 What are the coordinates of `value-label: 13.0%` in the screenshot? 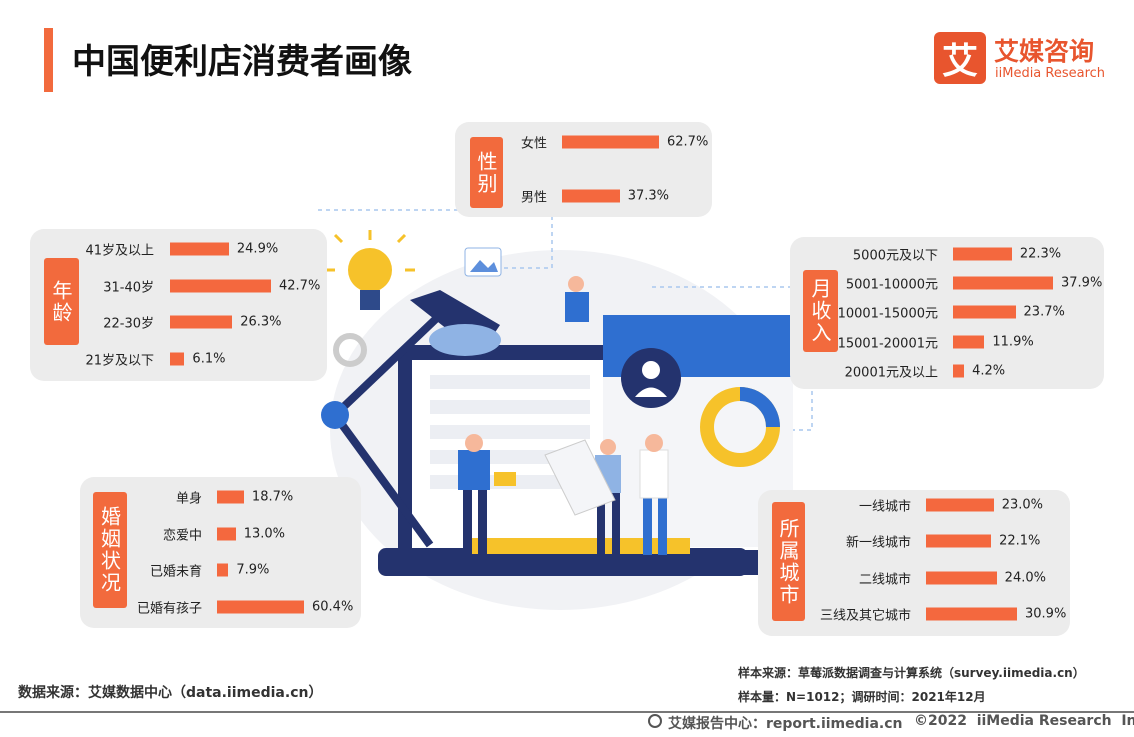 It's located at (264, 534).